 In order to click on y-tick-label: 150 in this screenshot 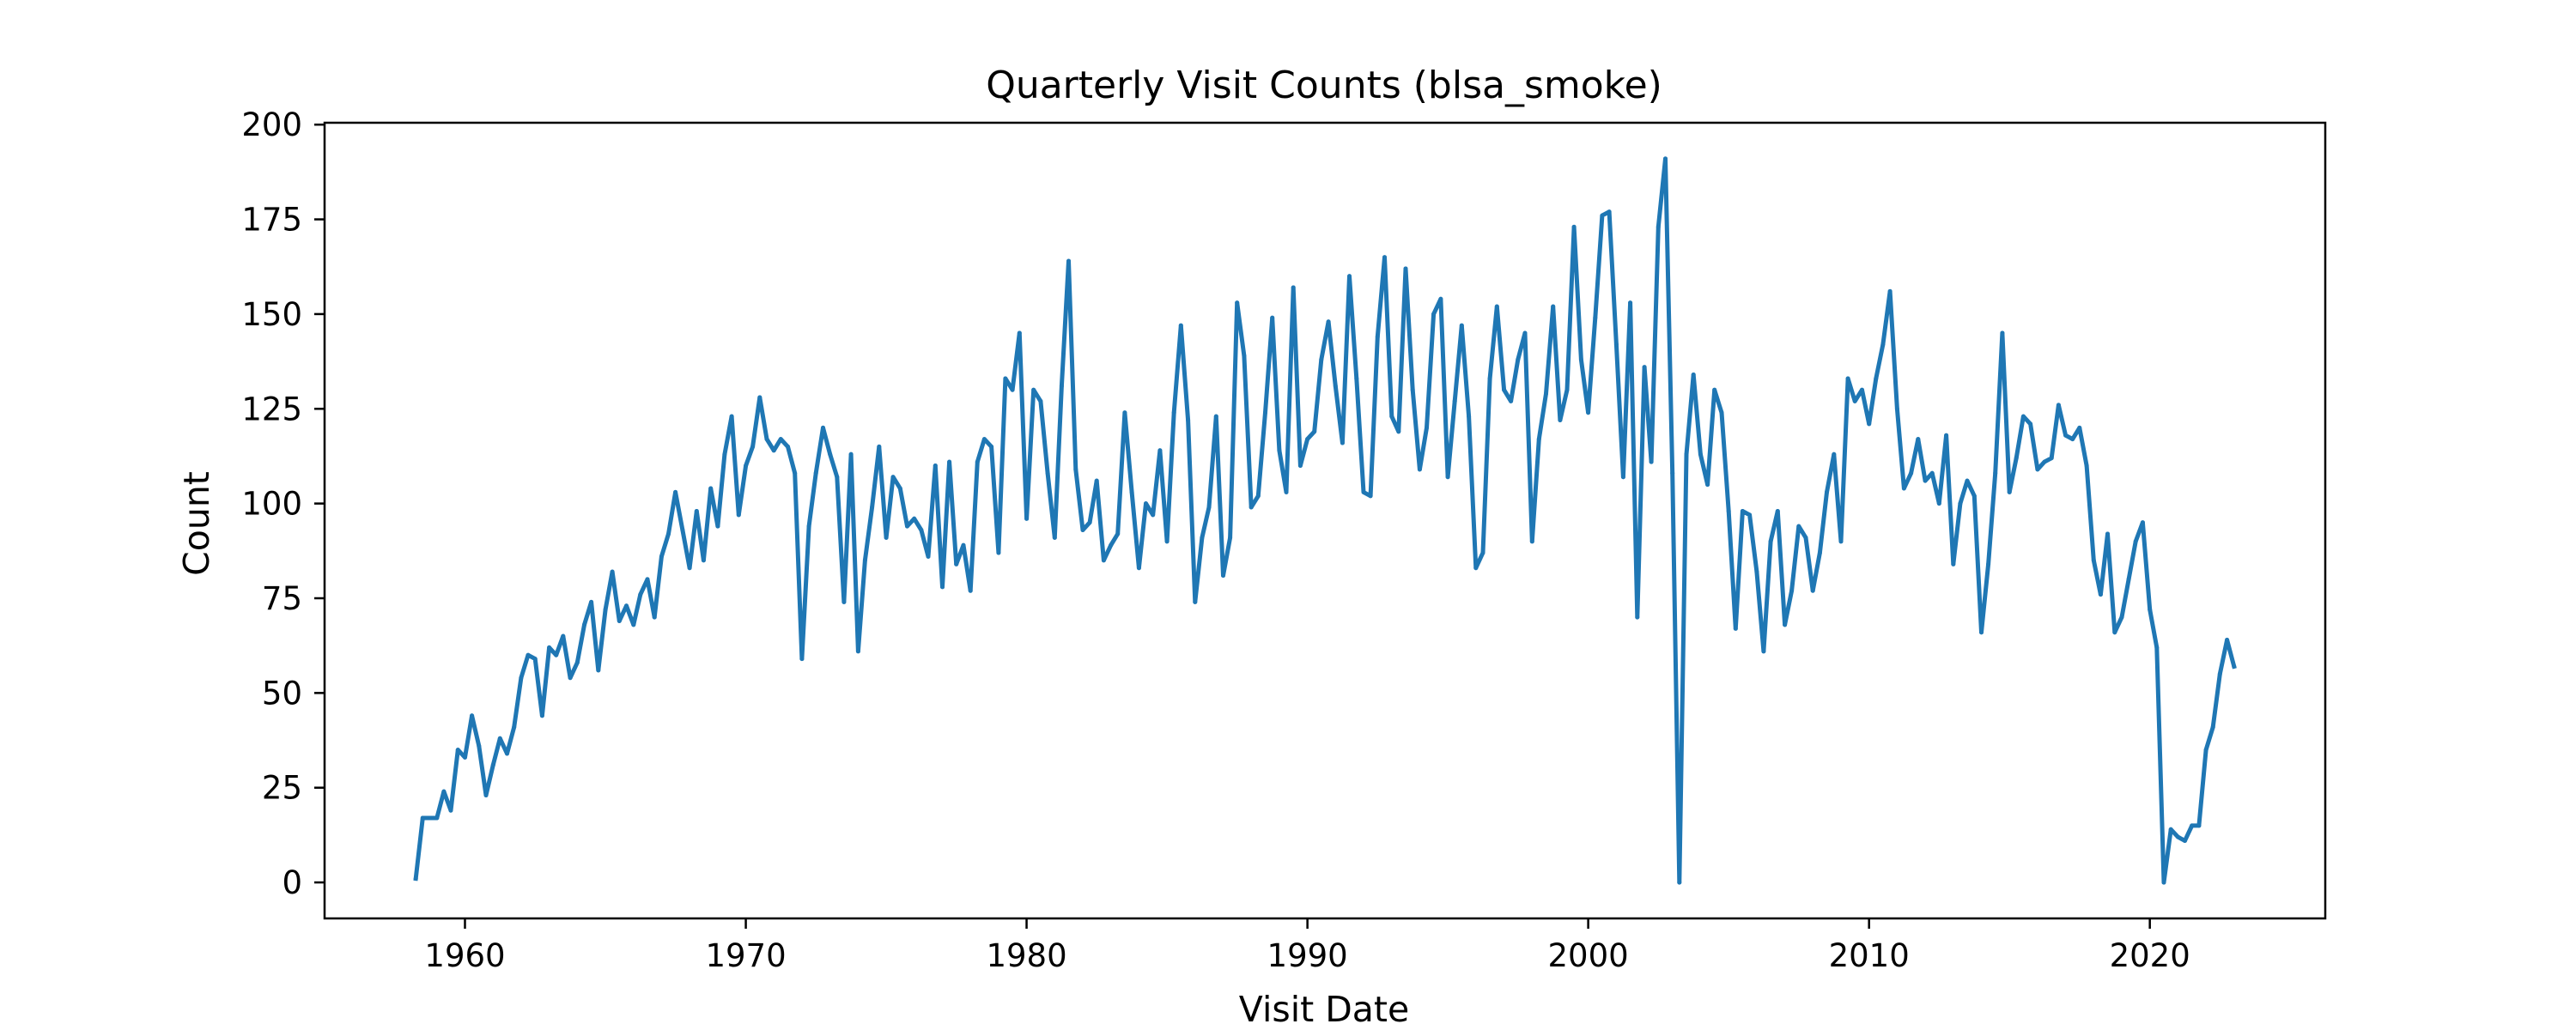, I will do `click(271, 314)`.